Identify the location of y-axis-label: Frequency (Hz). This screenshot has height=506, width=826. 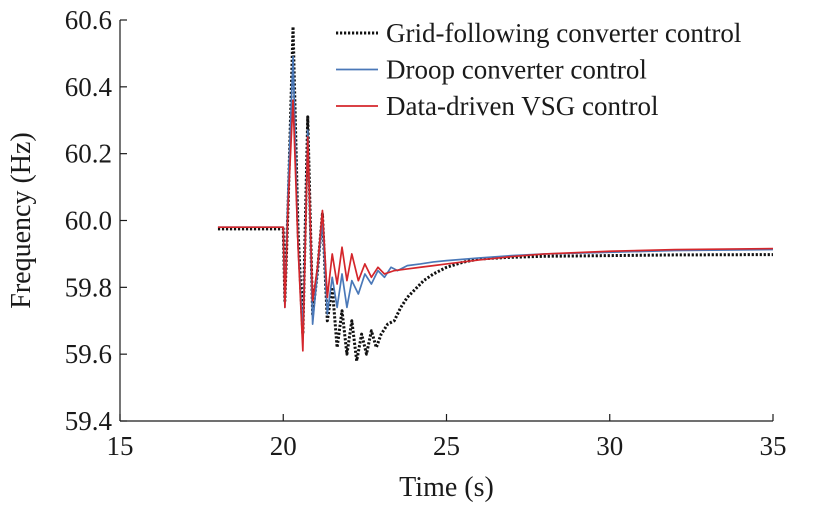
(21, 220).